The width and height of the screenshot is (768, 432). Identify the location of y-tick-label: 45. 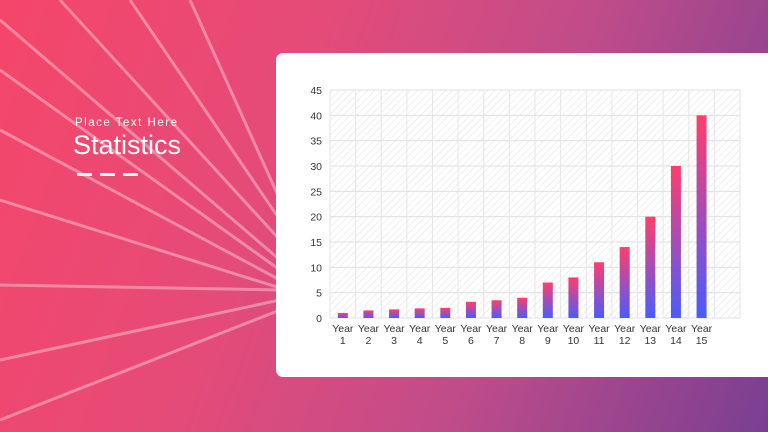
(316, 91).